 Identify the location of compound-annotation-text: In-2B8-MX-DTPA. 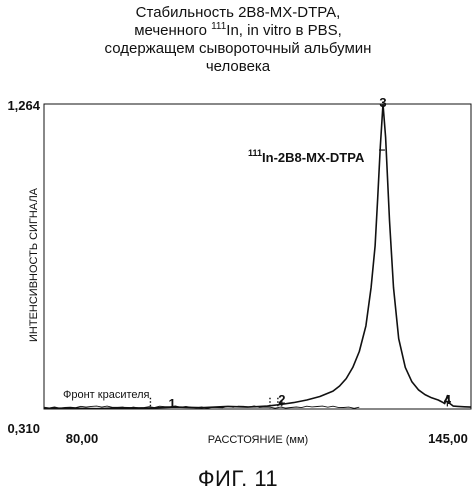
(313, 157).